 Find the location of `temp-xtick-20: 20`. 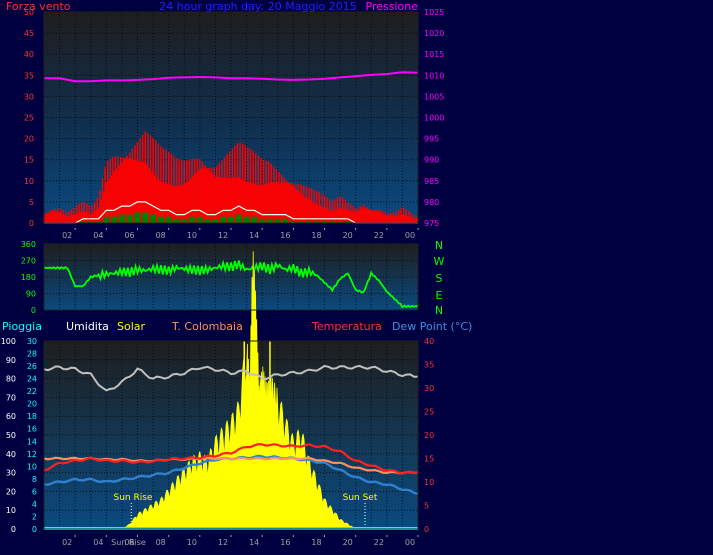

temp-xtick-20: 20 is located at coordinates (348, 542).